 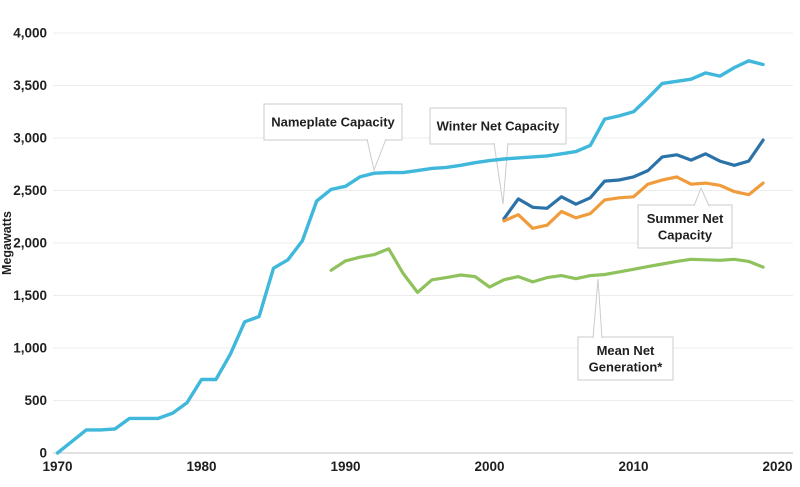 What do you see at coordinates (633, 466) in the screenshot?
I see `x-tick-label: 2010` at bounding box center [633, 466].